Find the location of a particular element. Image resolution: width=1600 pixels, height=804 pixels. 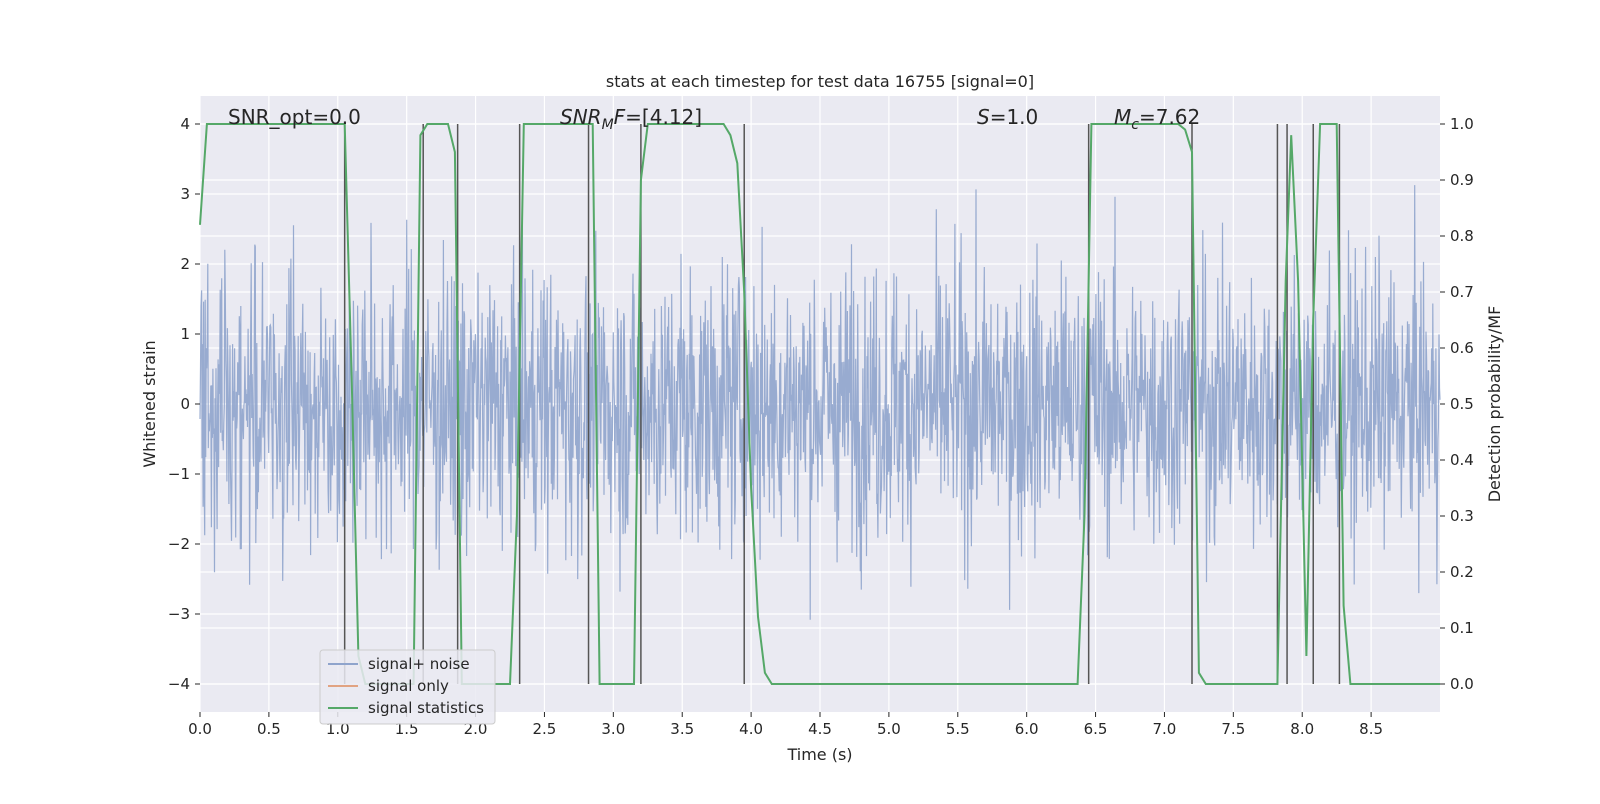

legend-box is located at coordinates (407, 687).